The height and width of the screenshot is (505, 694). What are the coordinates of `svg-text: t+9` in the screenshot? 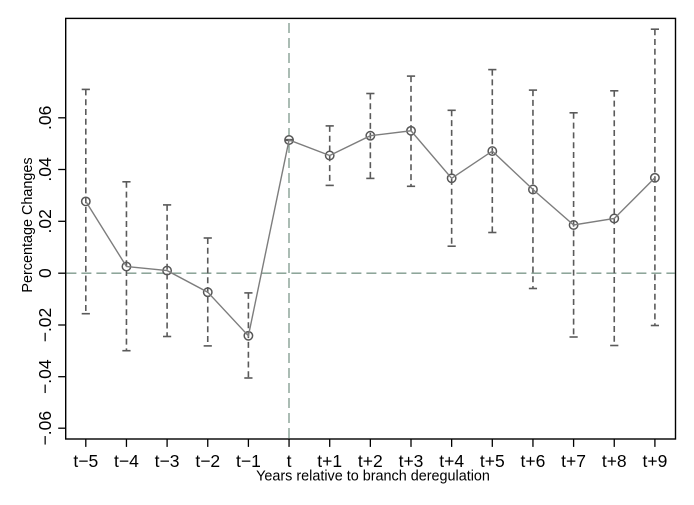 It's located at (654, 461).